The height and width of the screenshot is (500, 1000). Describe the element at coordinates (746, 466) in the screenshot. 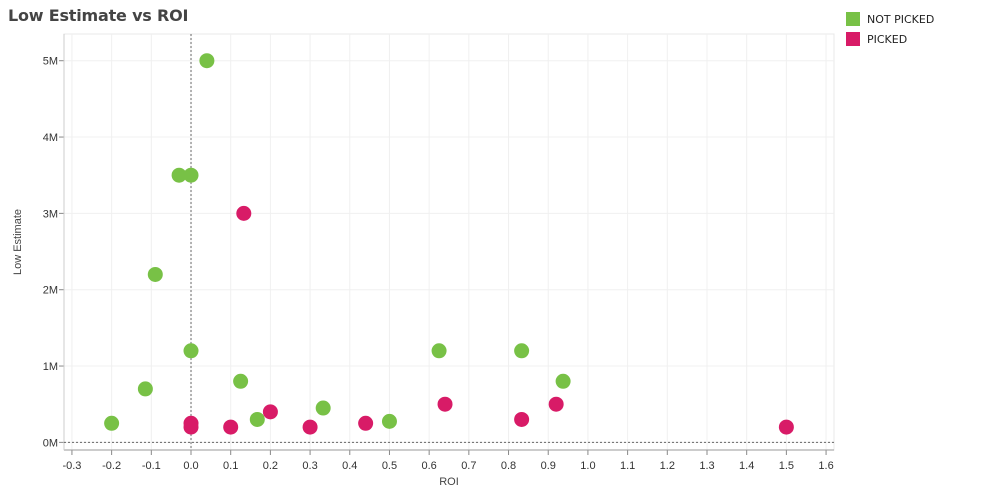

I see `x-tick-label: 1.4` at that location.